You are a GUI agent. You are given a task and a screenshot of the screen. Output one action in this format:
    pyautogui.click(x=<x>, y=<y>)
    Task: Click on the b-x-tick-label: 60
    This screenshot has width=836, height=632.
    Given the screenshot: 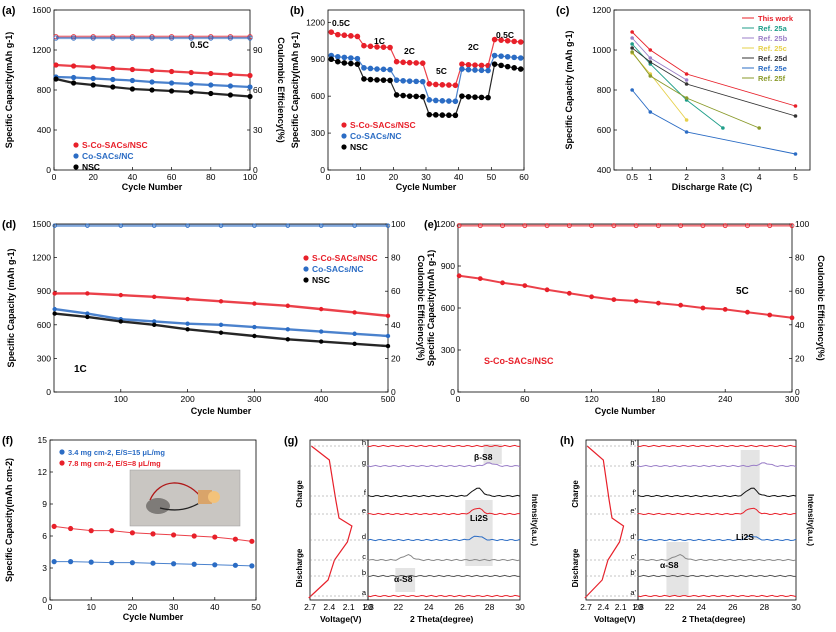 What is the action you would take?
    pyautogui.click(x=524, y=177)
    